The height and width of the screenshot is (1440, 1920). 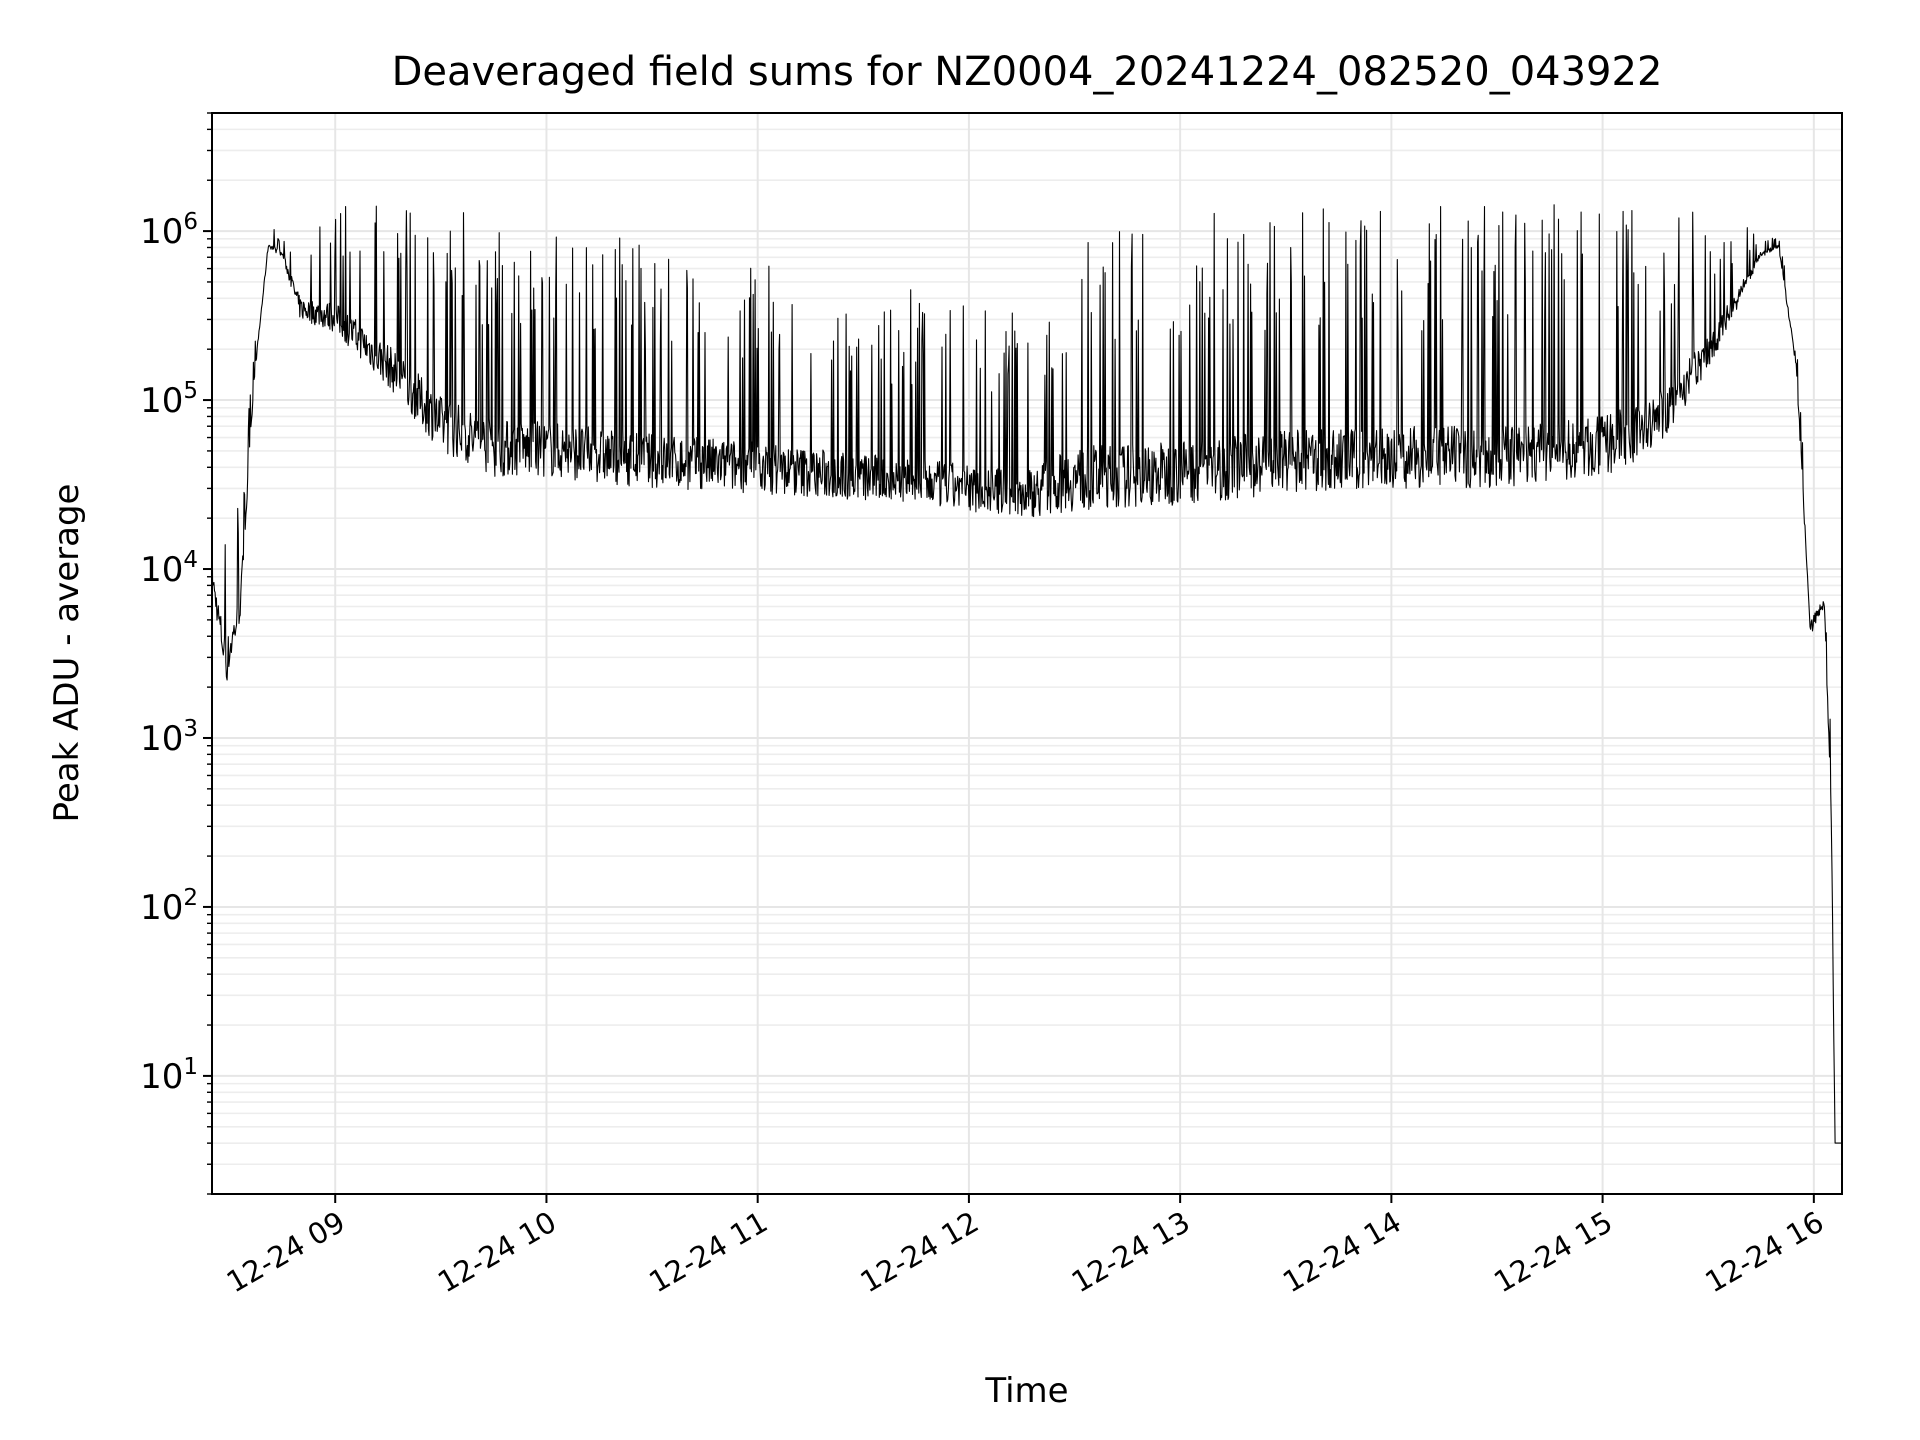 What do you see at coordinates (169, 906) in the screenshot?
I see `y-tick-label: 102` at bounding box center [169, 906].